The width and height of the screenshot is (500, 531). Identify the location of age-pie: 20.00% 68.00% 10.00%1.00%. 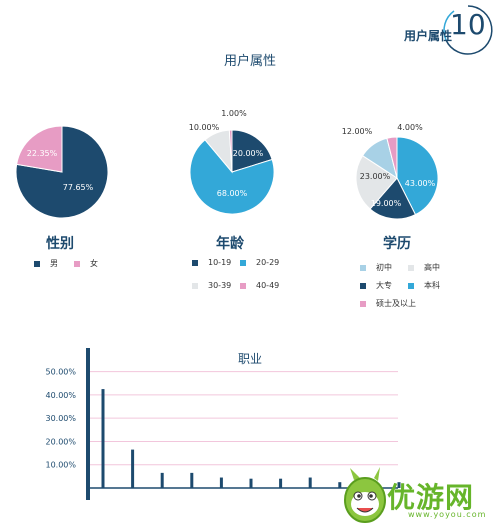
(232, 162).